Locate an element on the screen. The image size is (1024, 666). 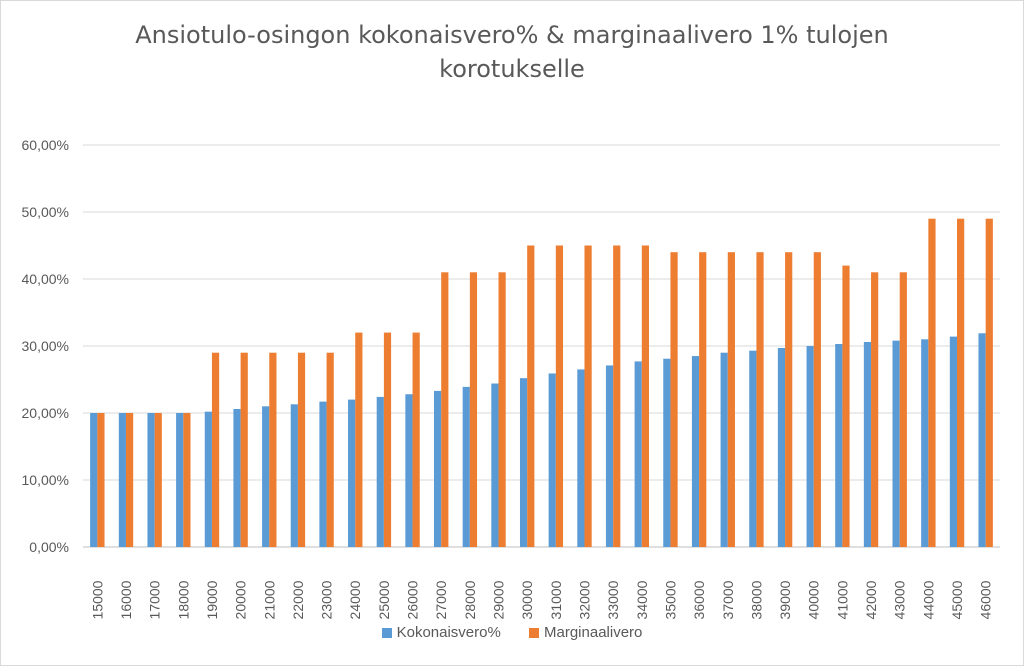
x-tick-label: 18000 is located at coordinates (183, 599).